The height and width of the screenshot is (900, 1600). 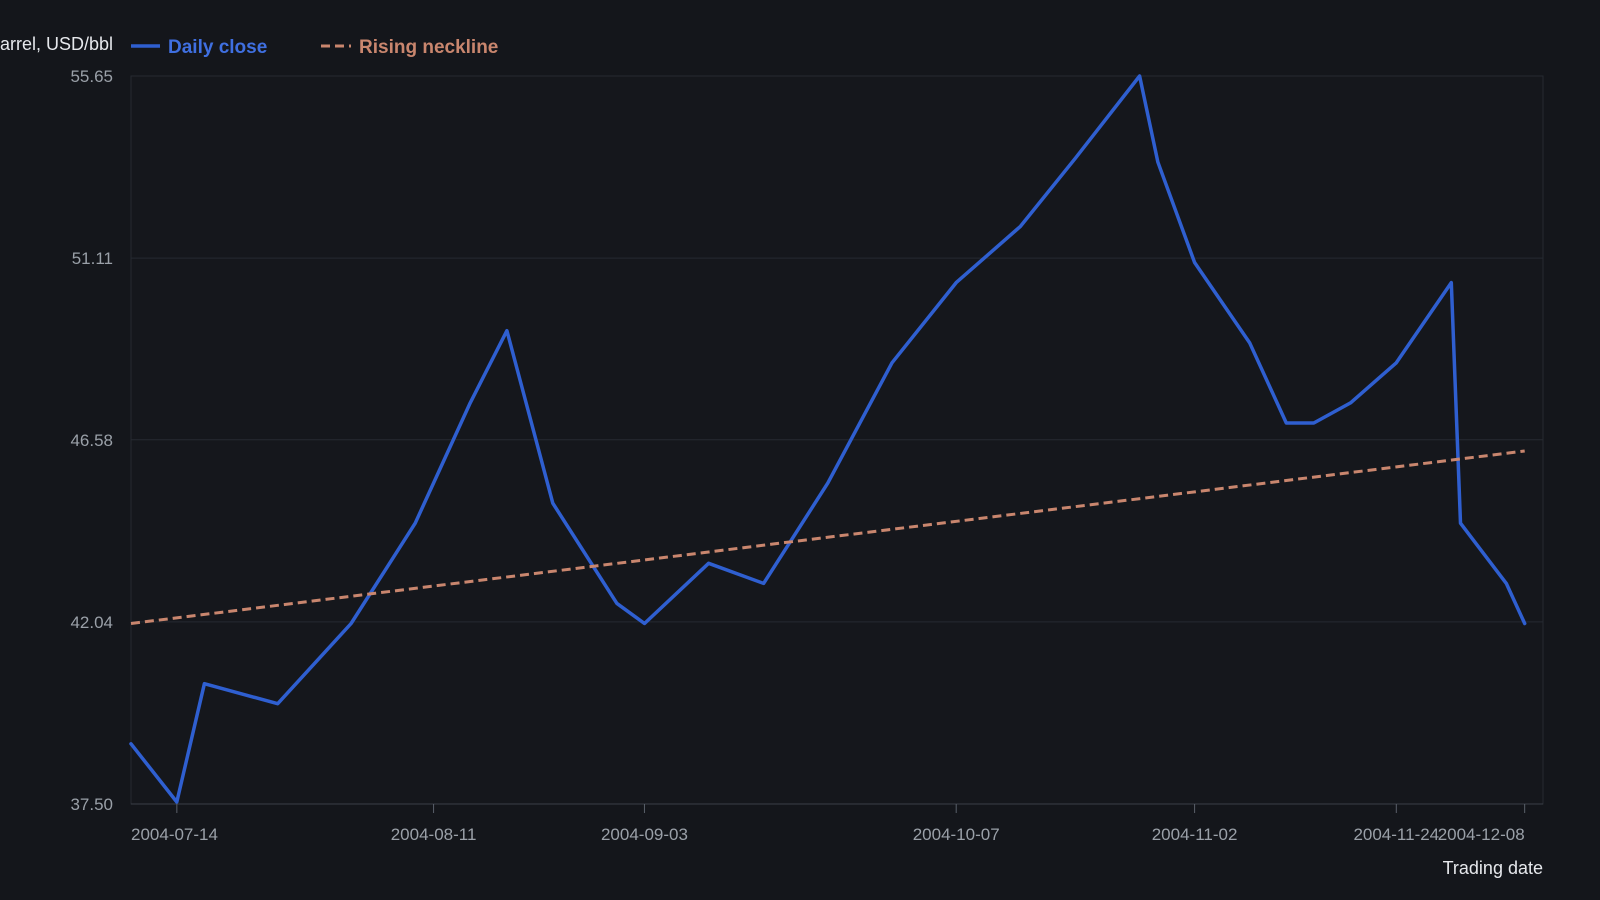 I want to click on y-axis: 37.50 42.04 46.58 51.11 55.65, so click(x=91, y=440).